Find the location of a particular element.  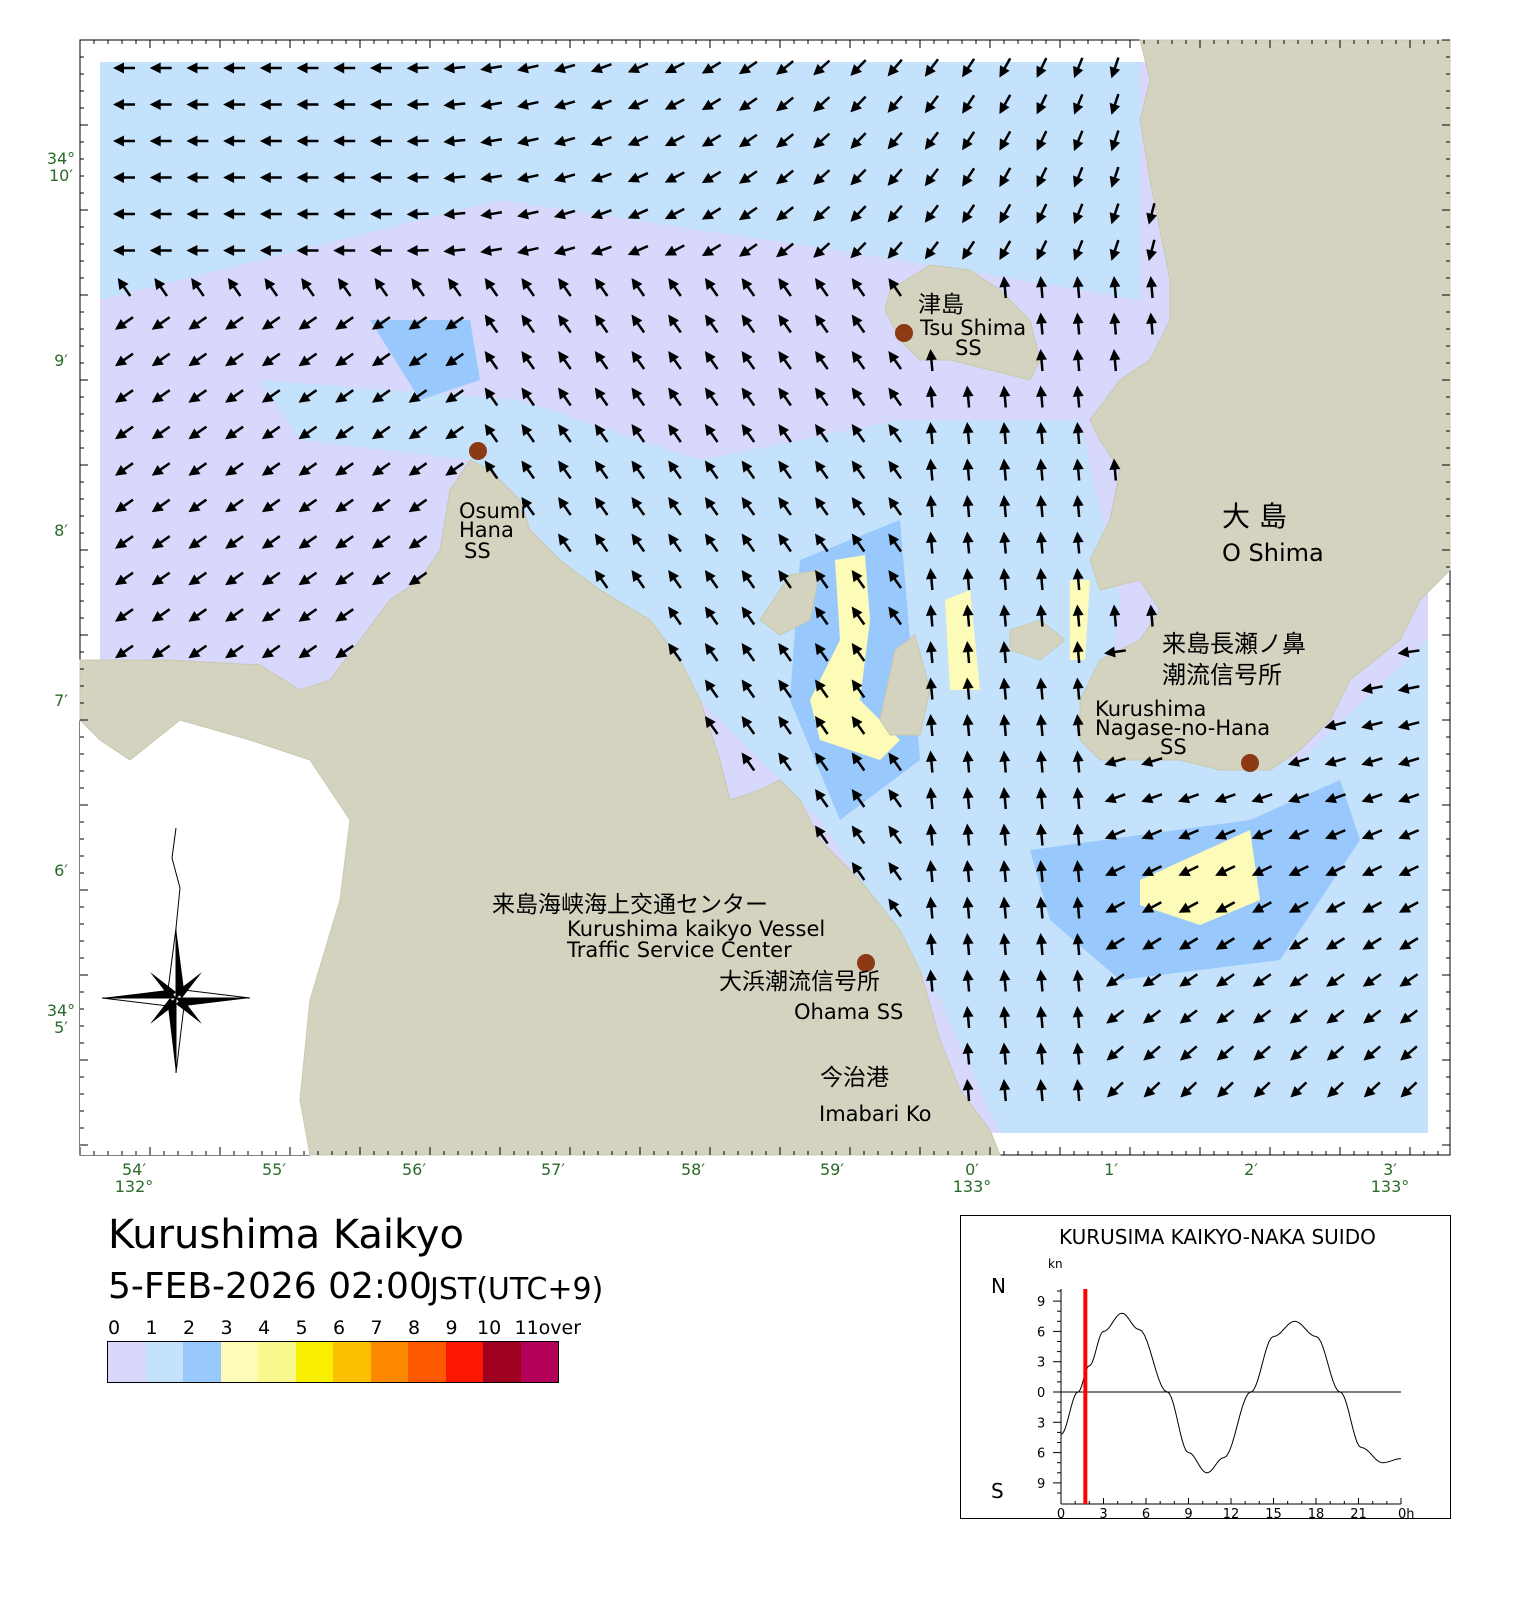

legend-label: 6 is located at coordinates (339, 1328).